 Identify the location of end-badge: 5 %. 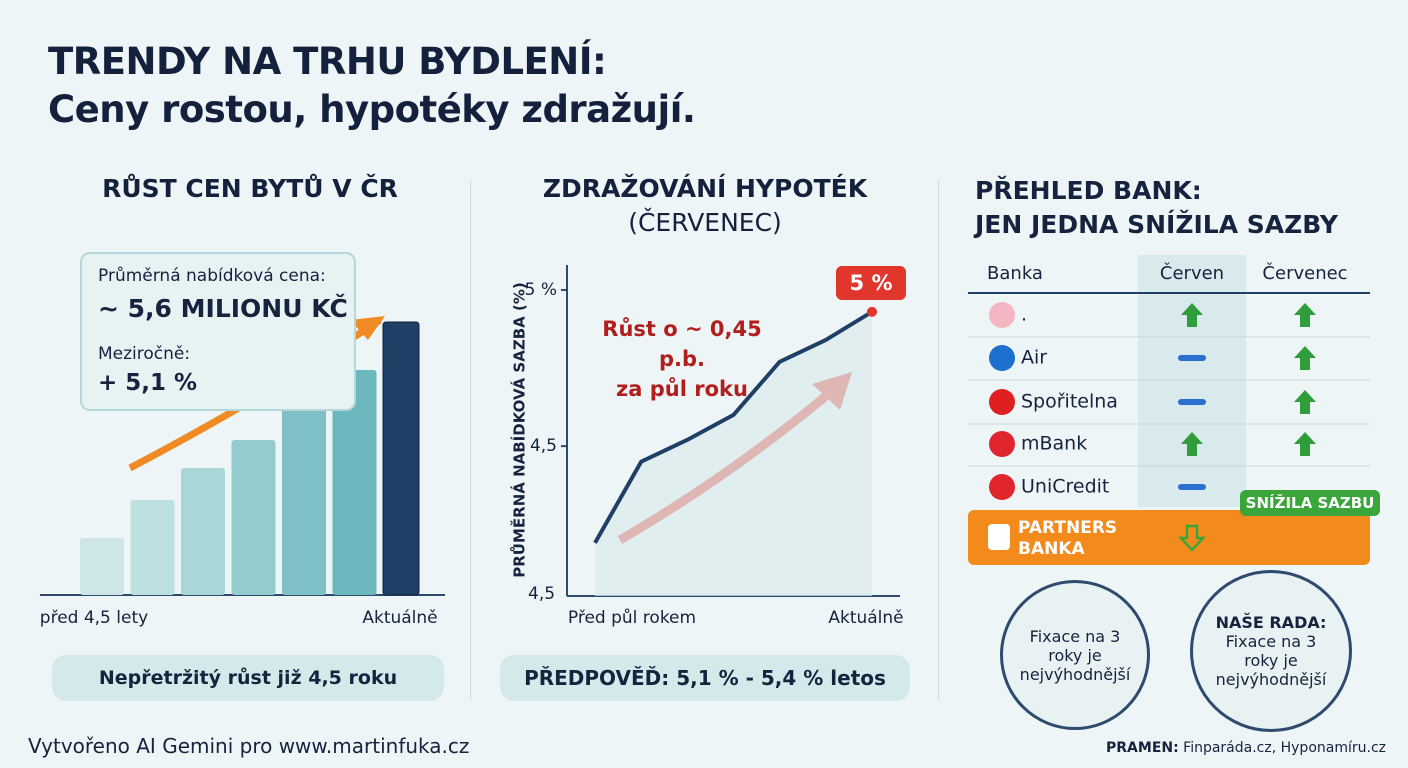
(871, 283).